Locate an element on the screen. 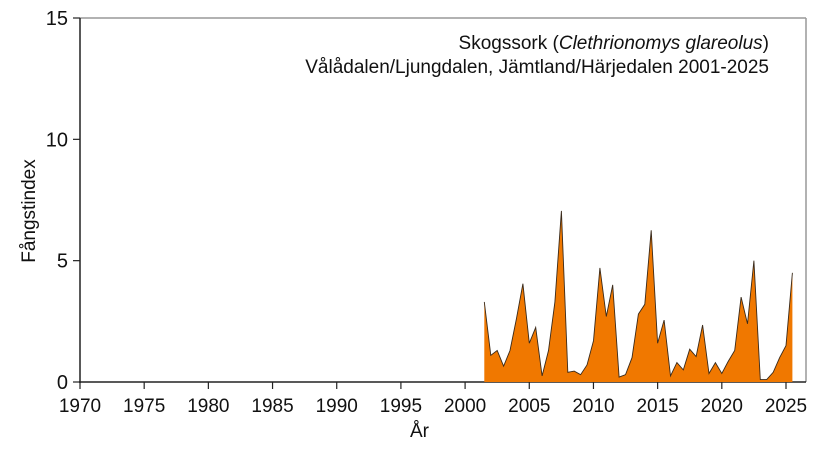  chart-title: Skogssork (Clethrionomys glareolus) is located at coordinates (613, 43).